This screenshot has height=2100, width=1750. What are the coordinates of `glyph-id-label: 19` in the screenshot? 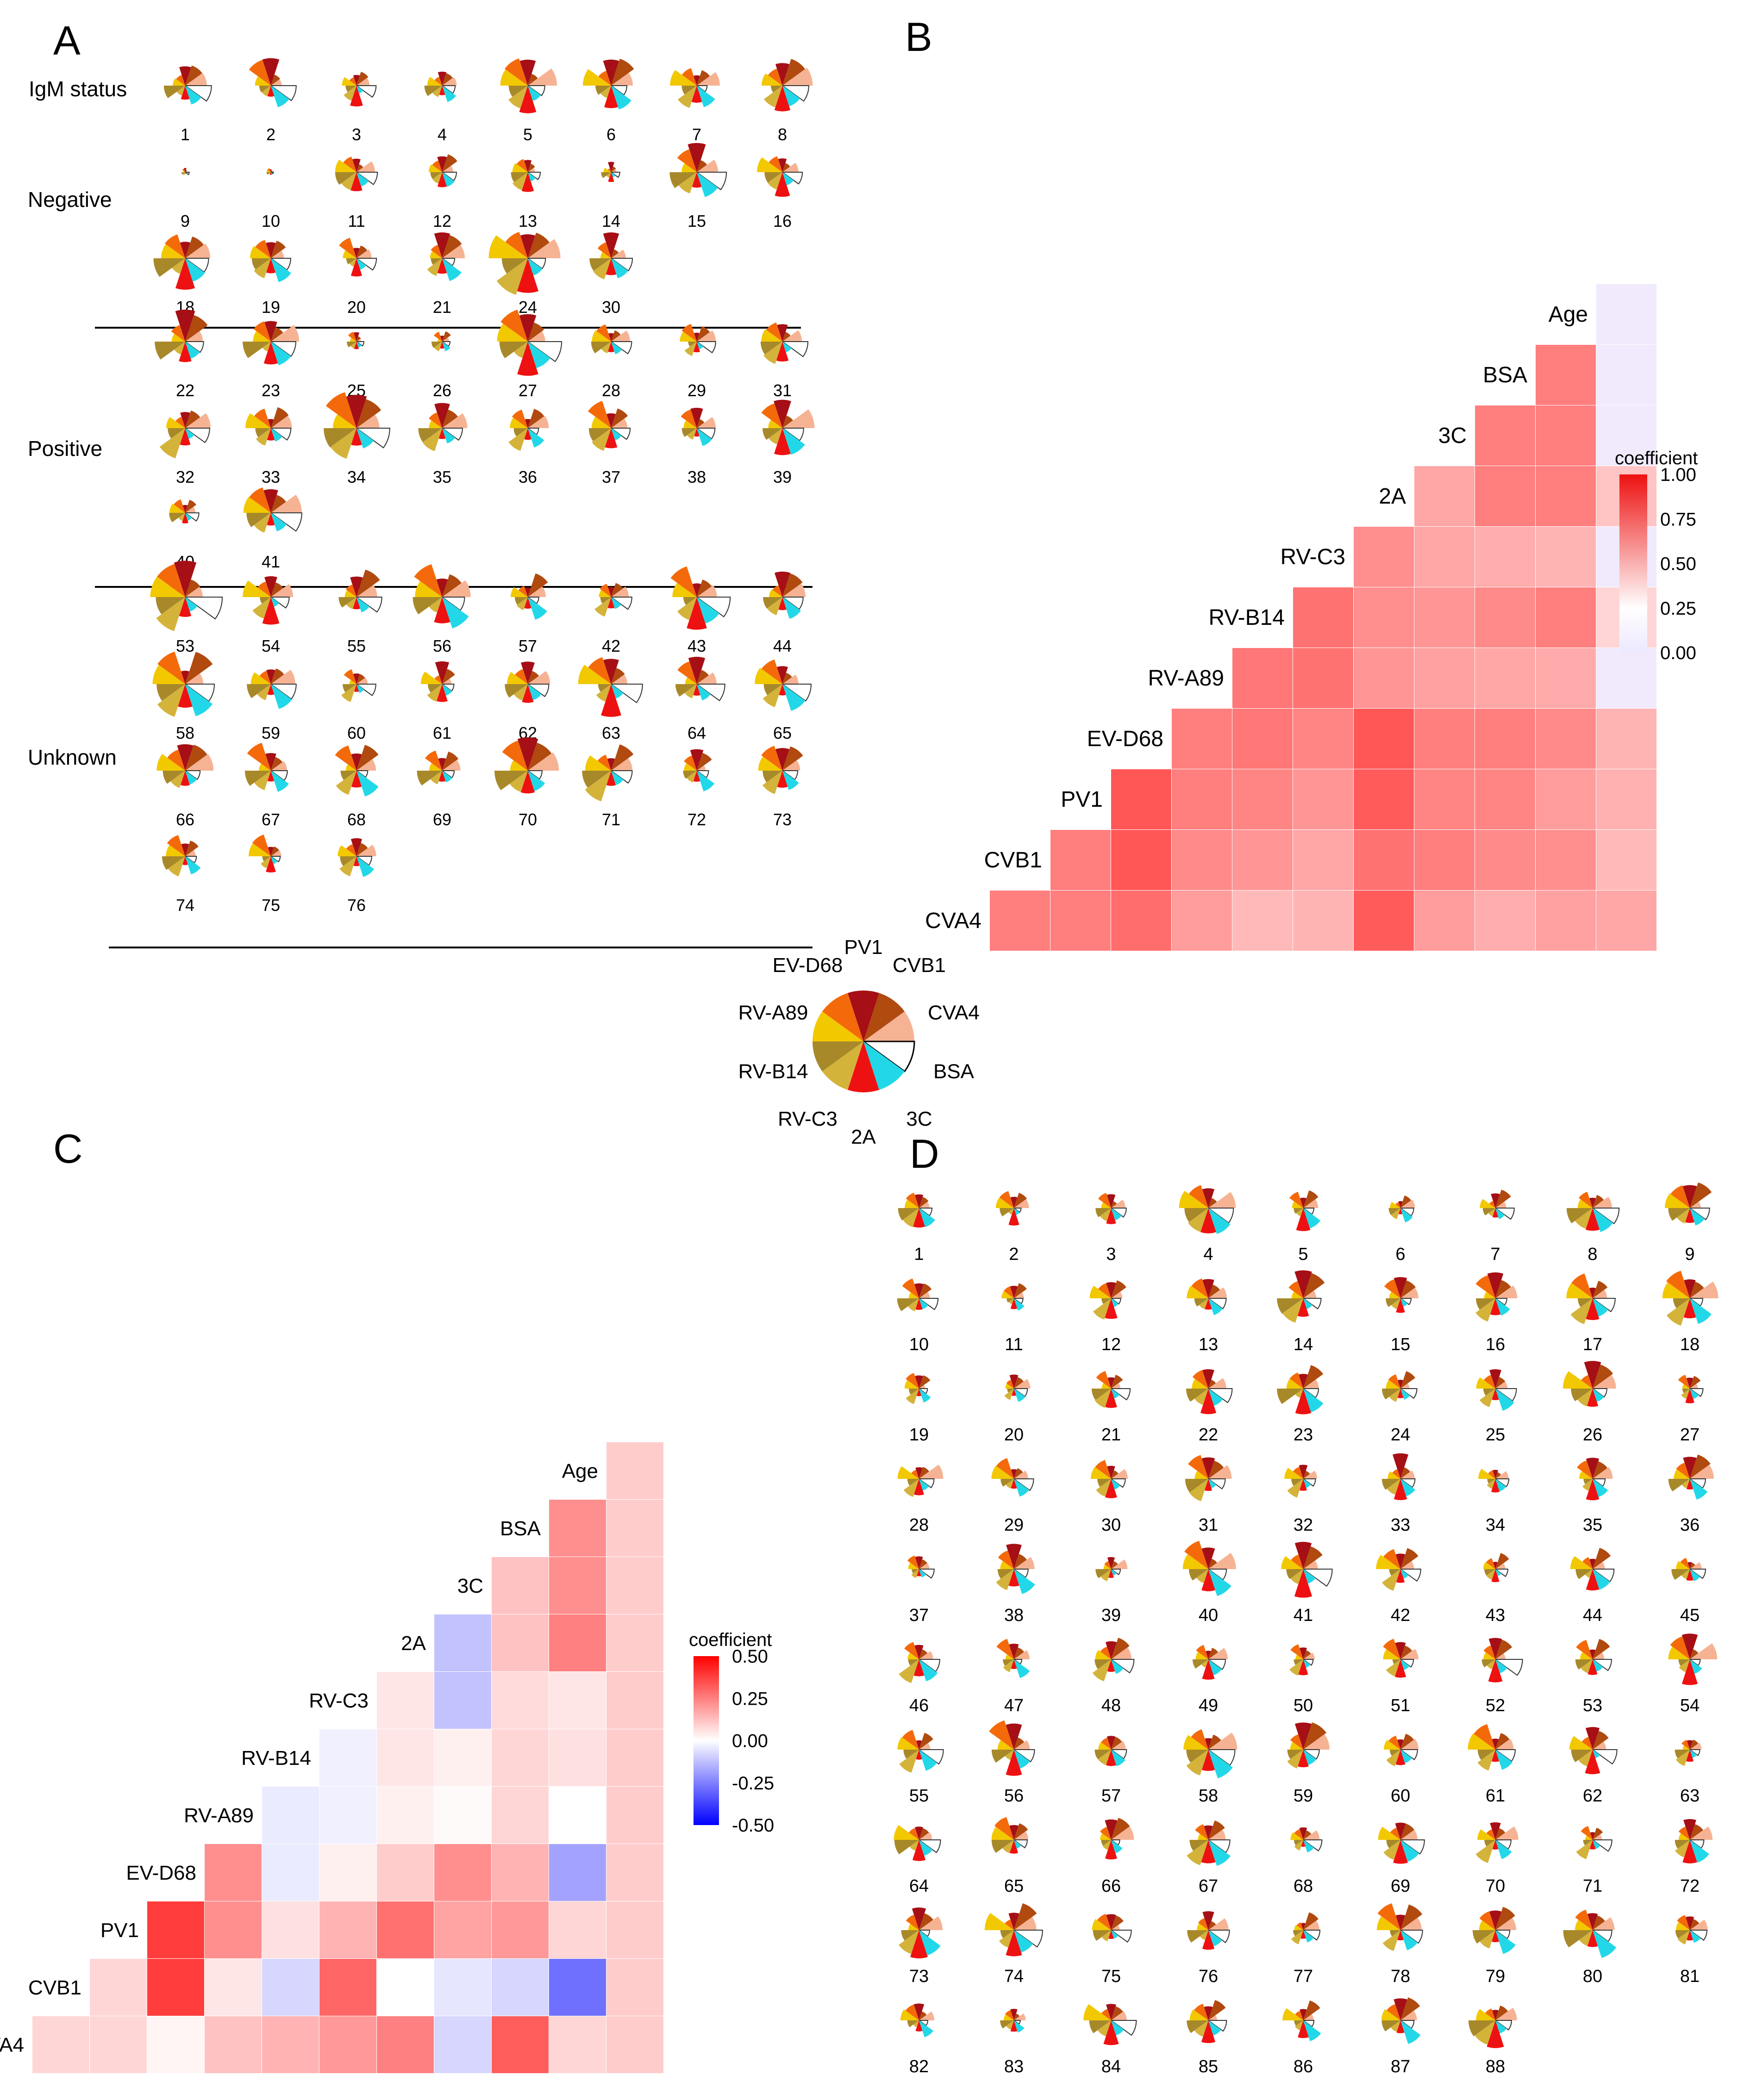 It's located at (919, 1435).